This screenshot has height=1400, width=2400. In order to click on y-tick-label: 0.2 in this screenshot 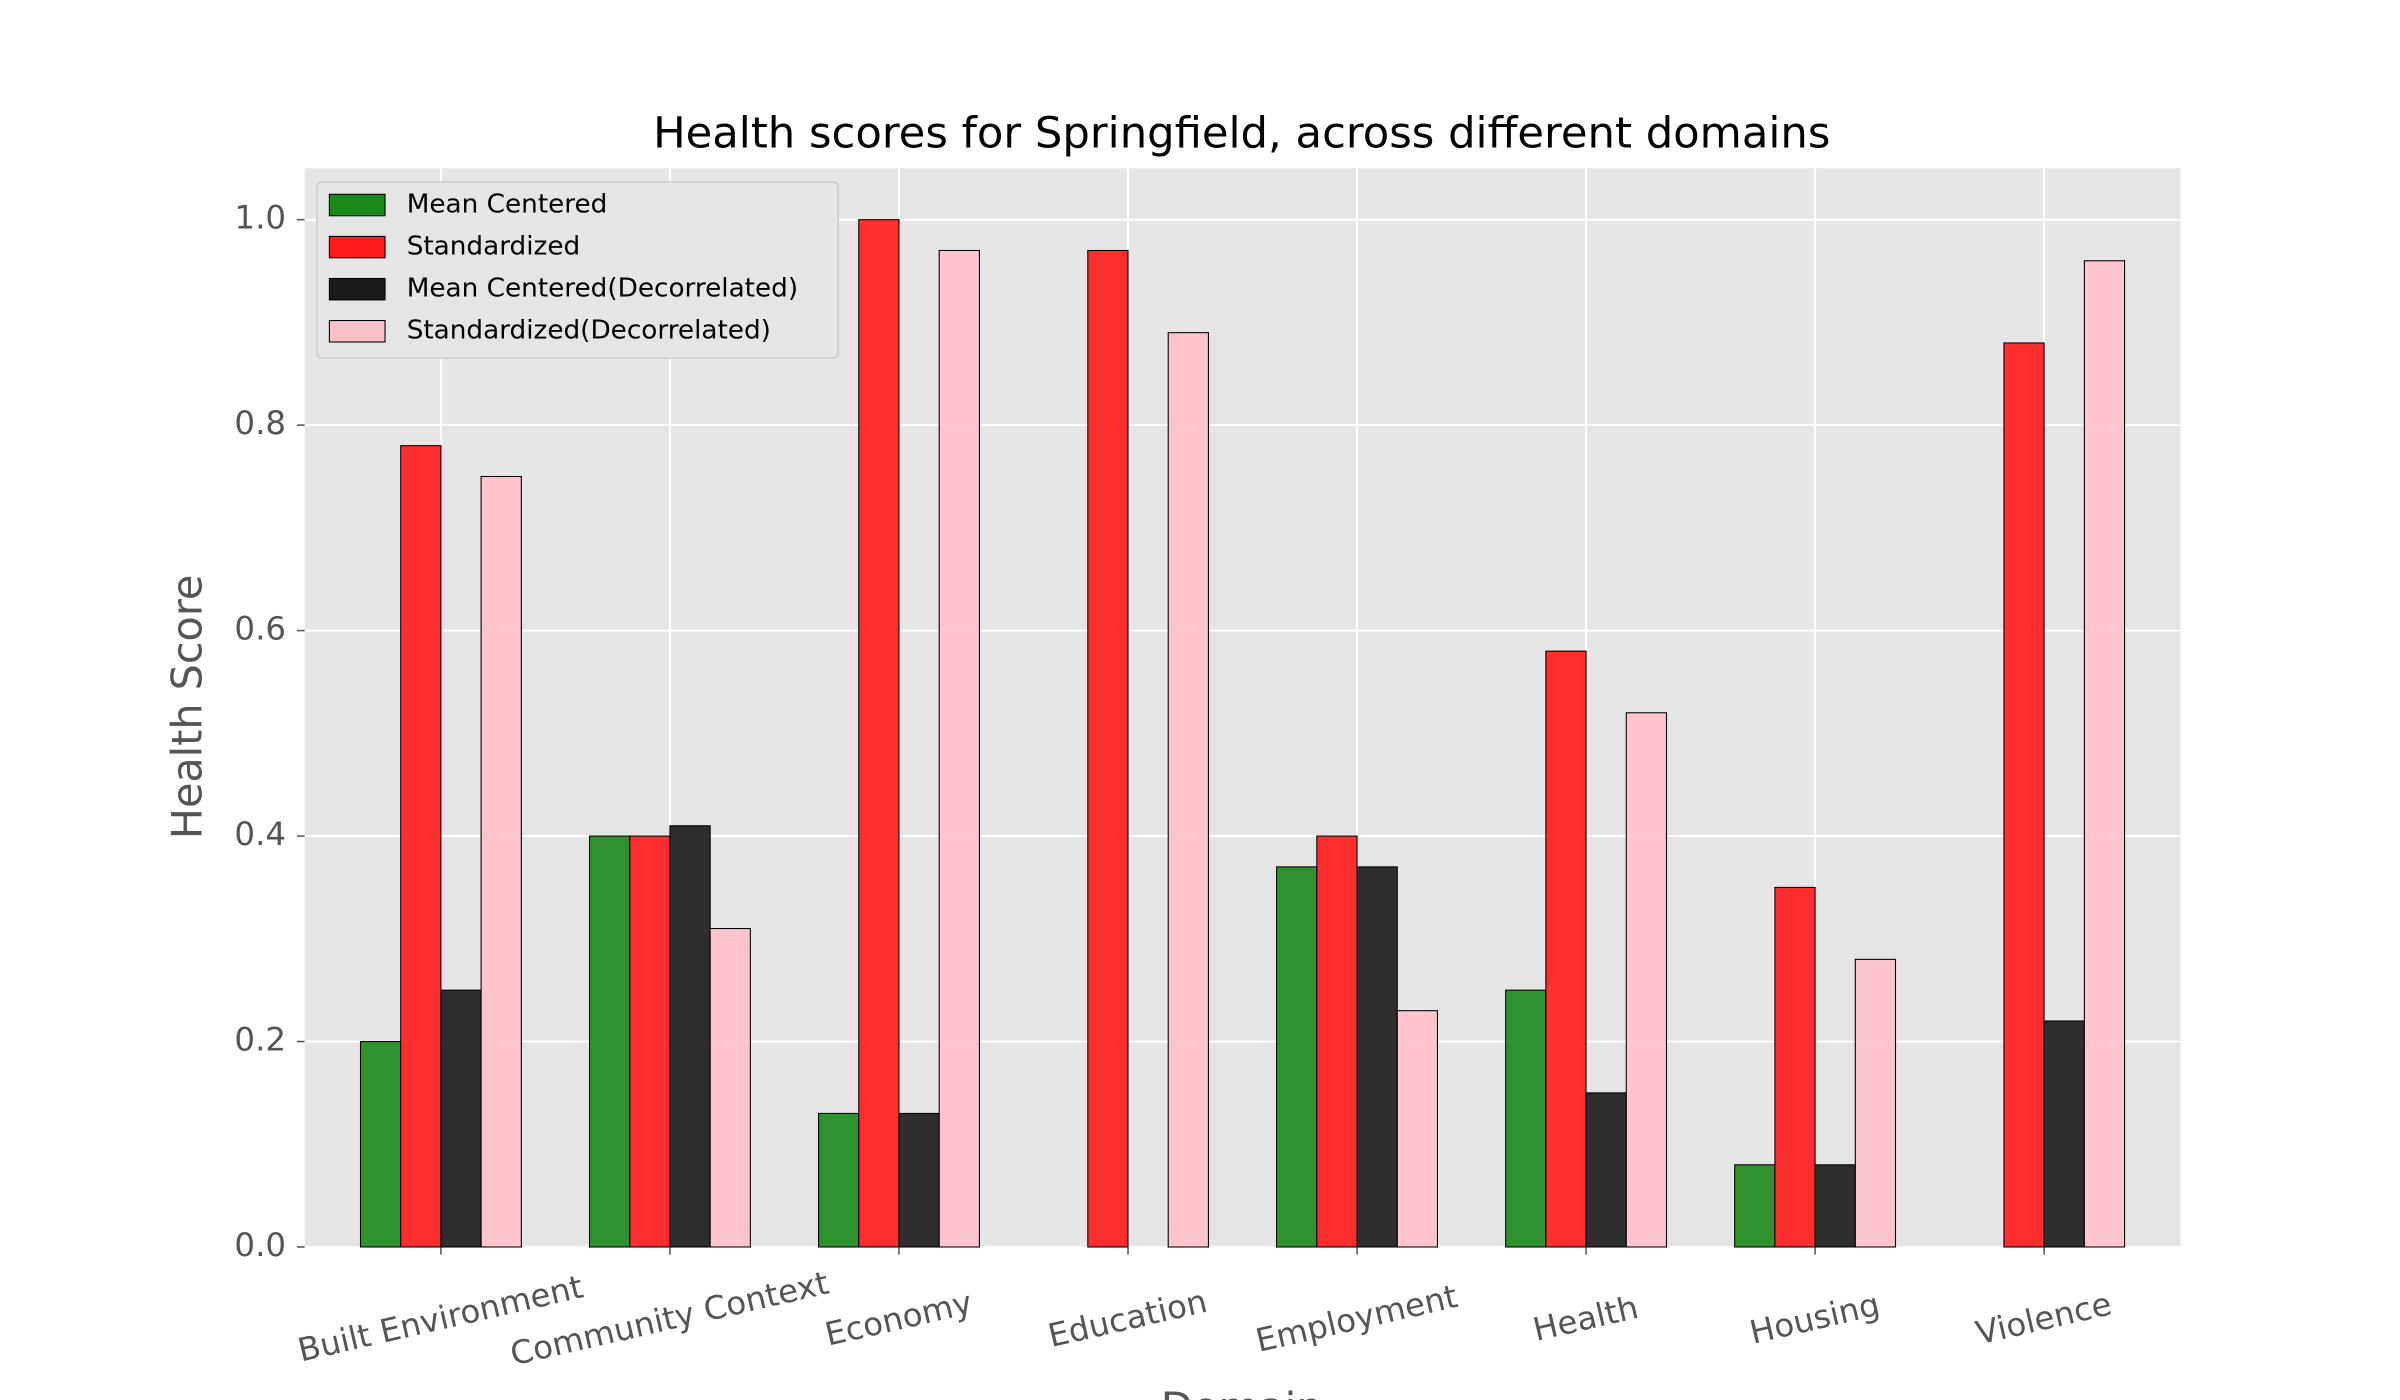, I will do `click(260, 1040)`.